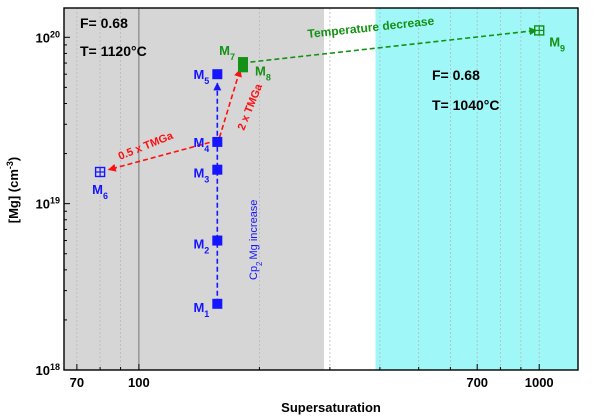 This screenshot has width=598, height=418. I want to click on y-tick-label: 1019, so click(48, 204).